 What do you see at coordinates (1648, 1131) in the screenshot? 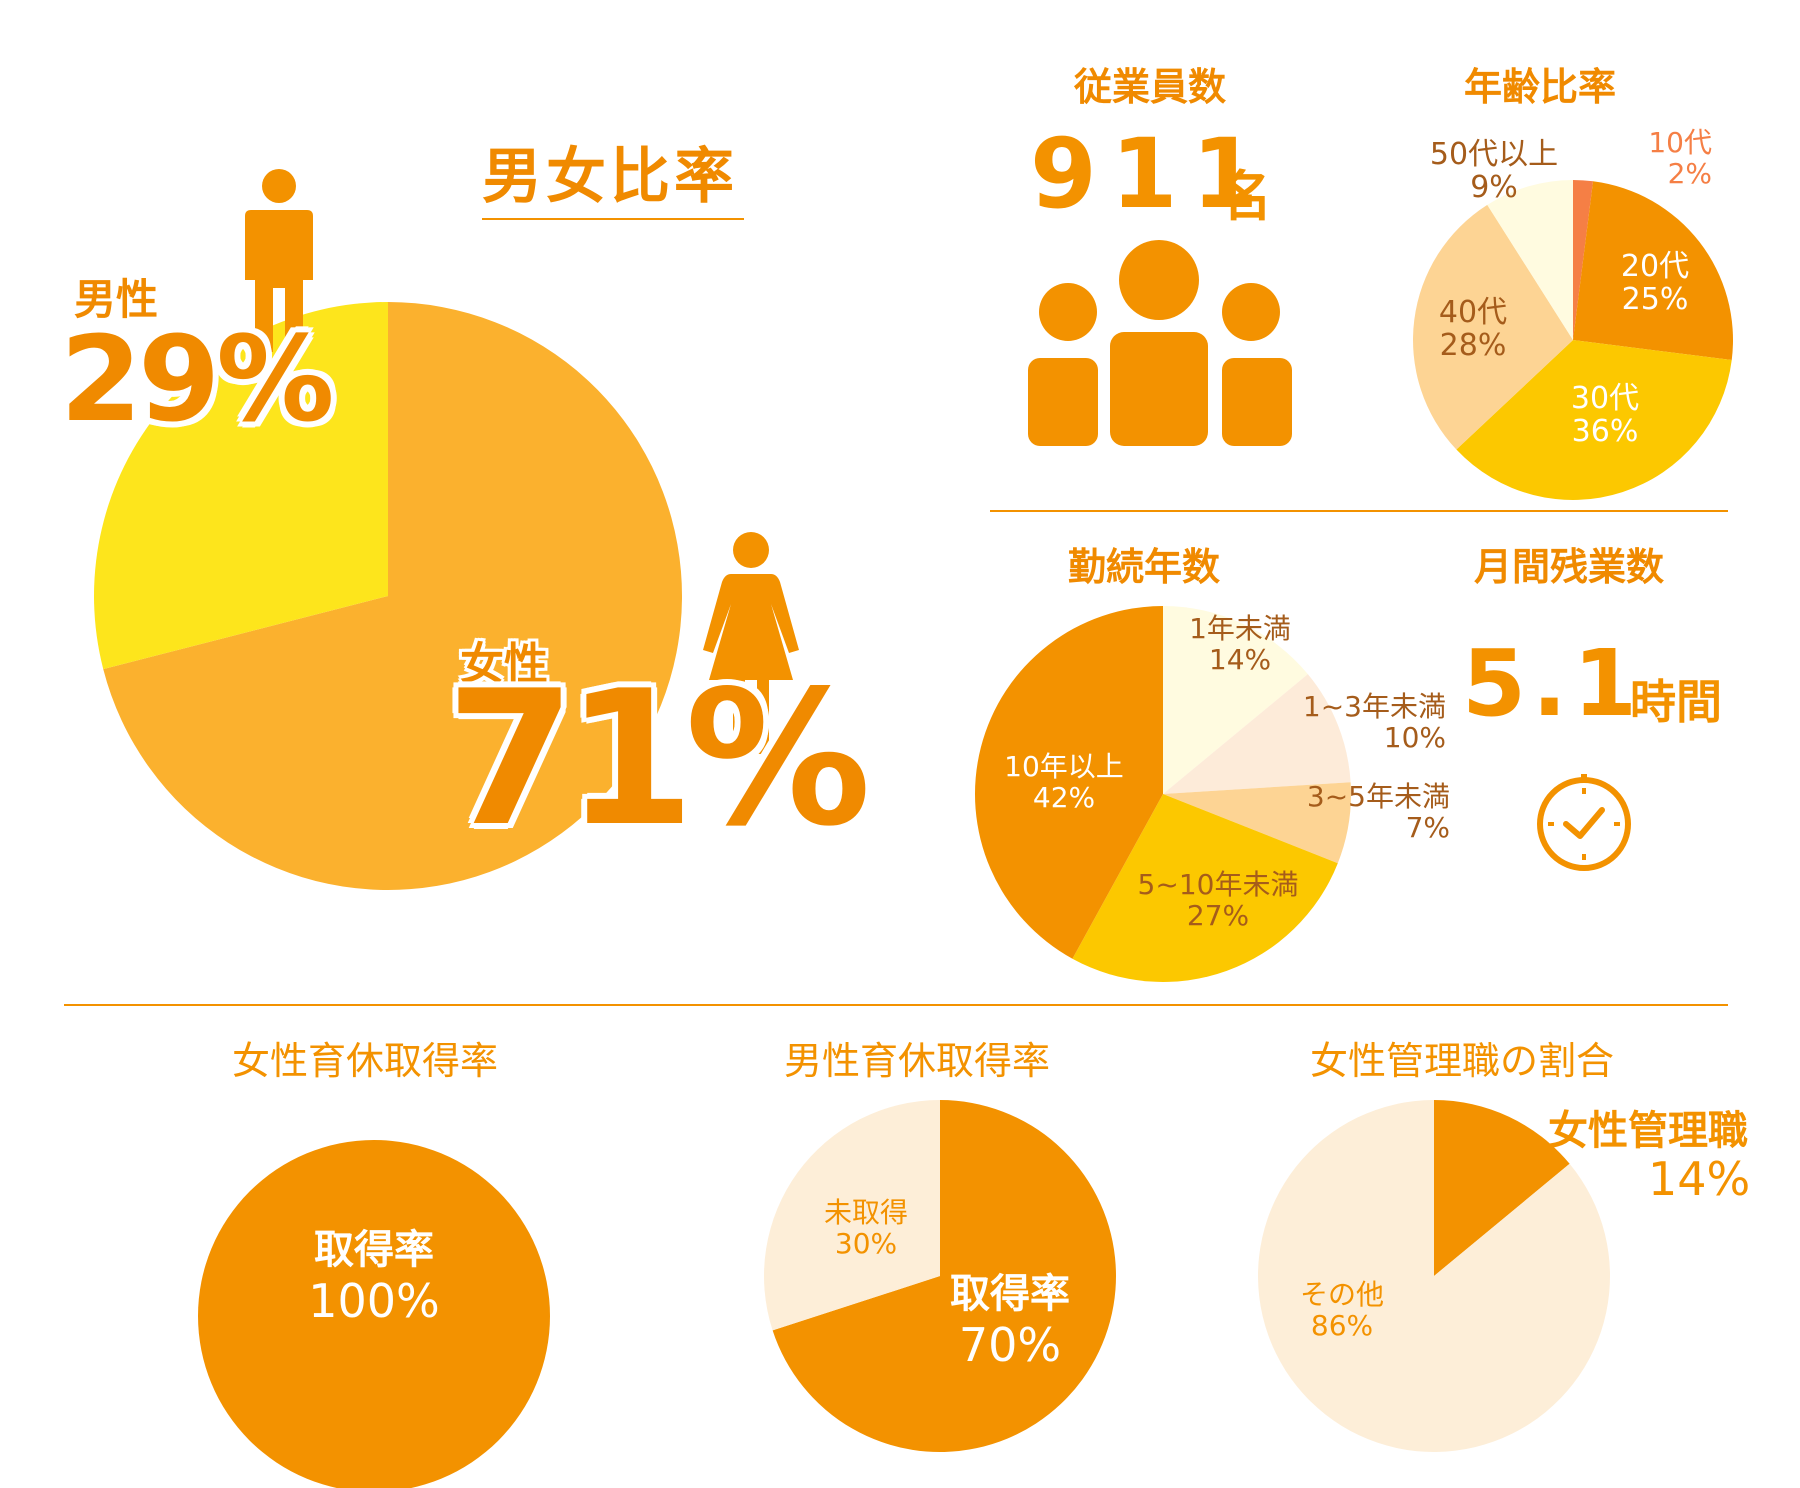
I see `female-mgmt-label: 女性管理職` at bounding box center [1648, 1131].